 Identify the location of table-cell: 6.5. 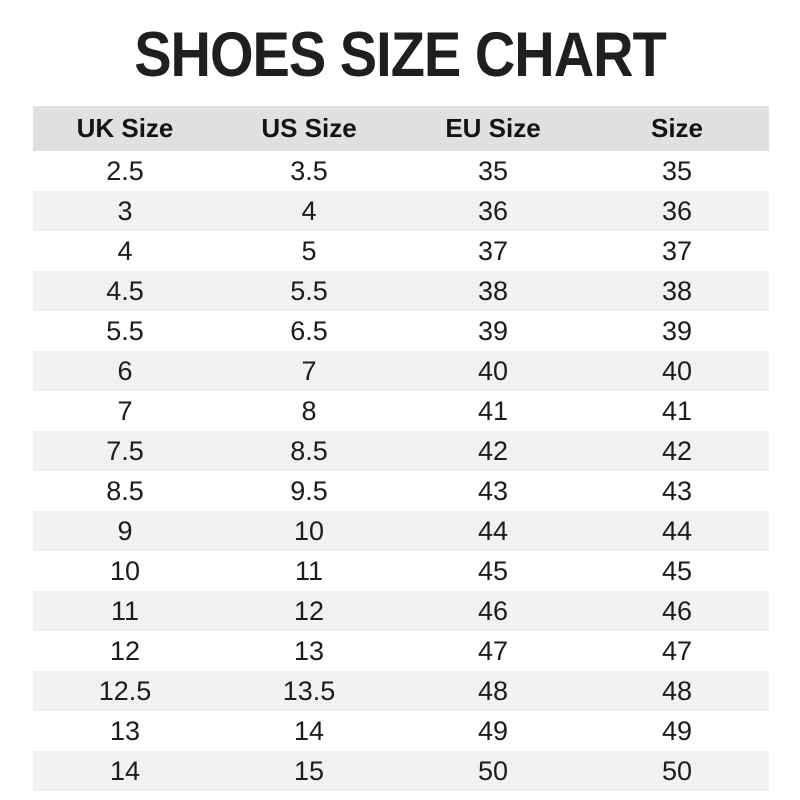
(309, 330).